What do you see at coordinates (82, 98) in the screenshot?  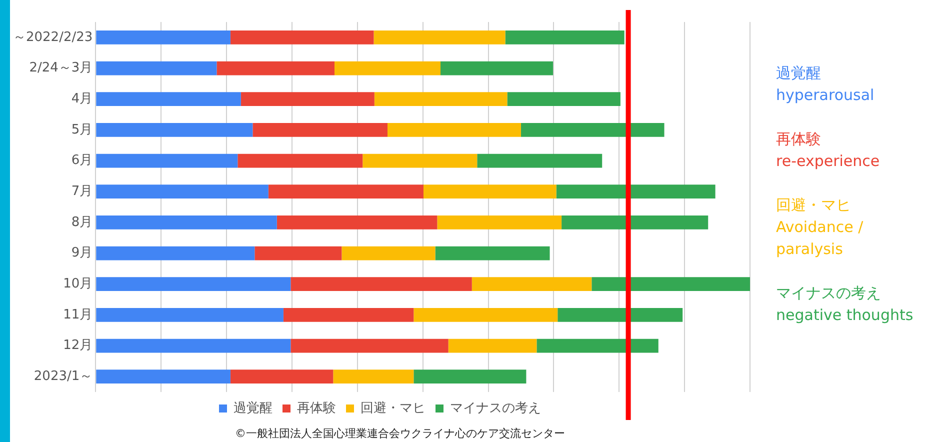 I see `y-tick-label: 4月` at bounding box center [82, 98].